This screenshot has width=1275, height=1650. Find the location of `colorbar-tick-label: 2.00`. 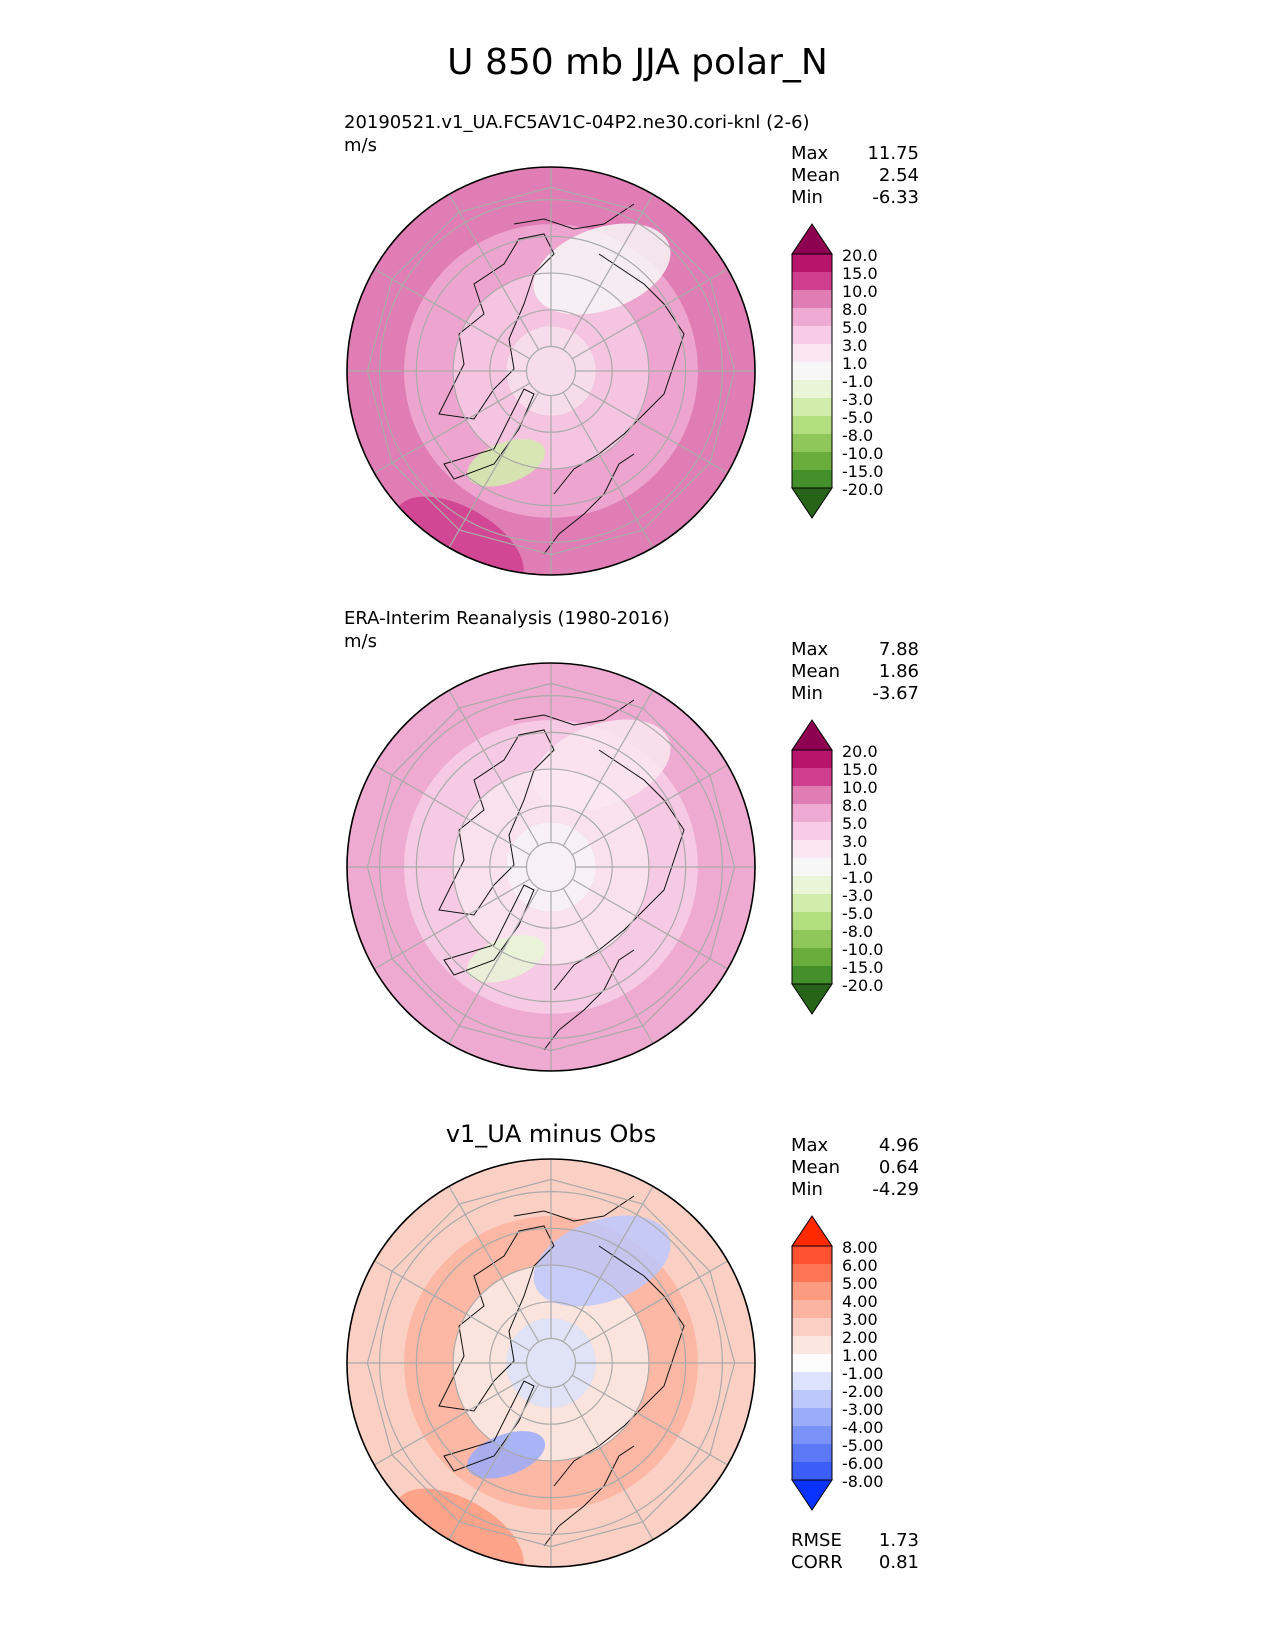

colorbar-tick-label: 2.00 is located at coordinates (860, 1337).